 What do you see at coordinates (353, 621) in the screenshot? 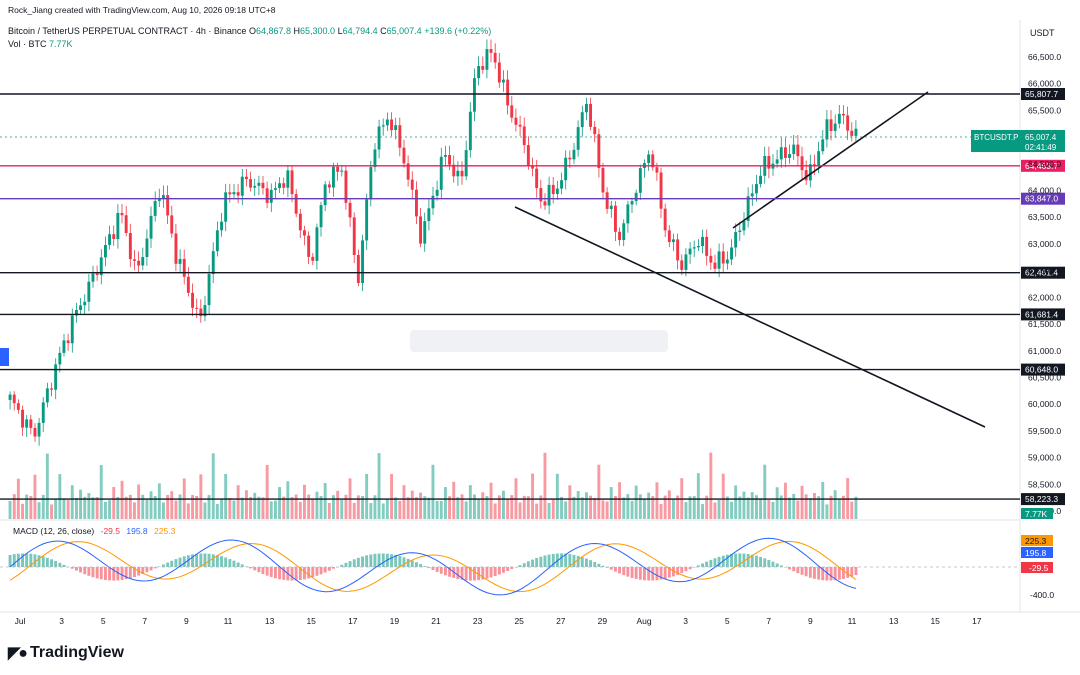
I see `time-axis-tick: 17` at bounding box center [353, 621].